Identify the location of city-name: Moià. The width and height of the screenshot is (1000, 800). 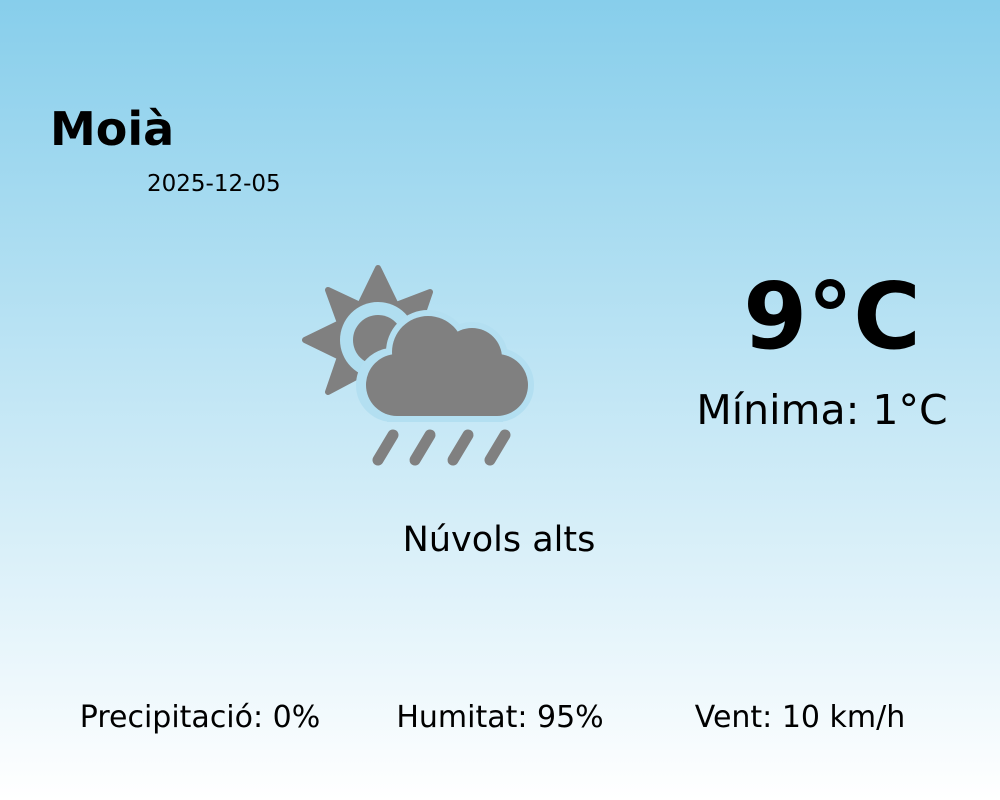
(112, 129).